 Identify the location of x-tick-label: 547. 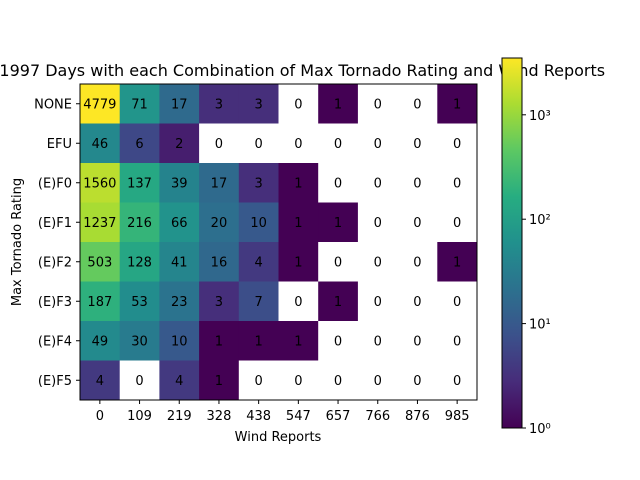
(298, 416).